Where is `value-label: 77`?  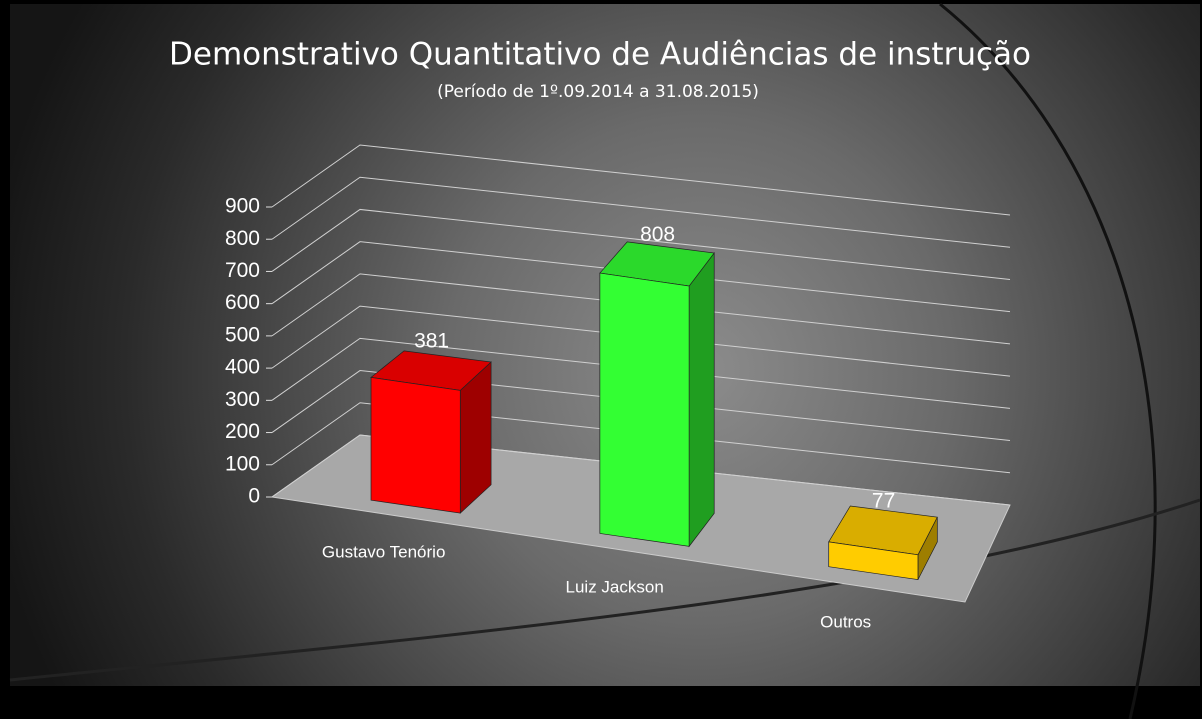 value-label: 77 is located at coordinates (883, 500).